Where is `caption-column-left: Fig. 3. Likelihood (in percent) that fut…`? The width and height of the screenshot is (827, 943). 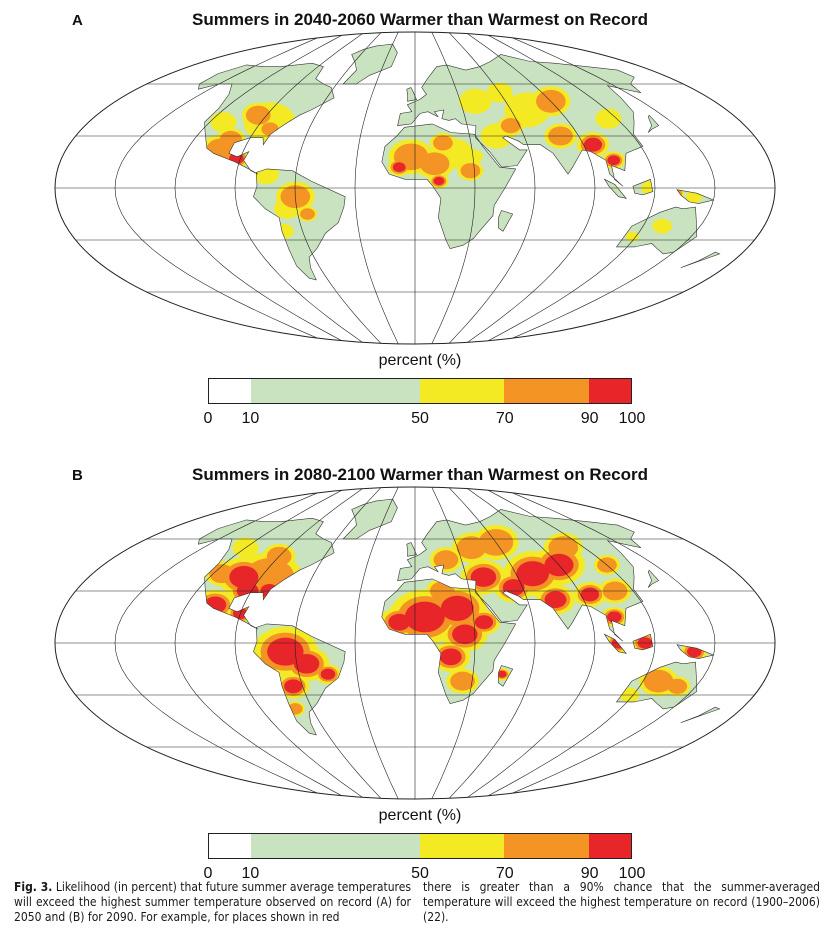
caption-column-left: Fig. 3. Likelihood (in percent) that fut… is located at coordinates (212, 902).